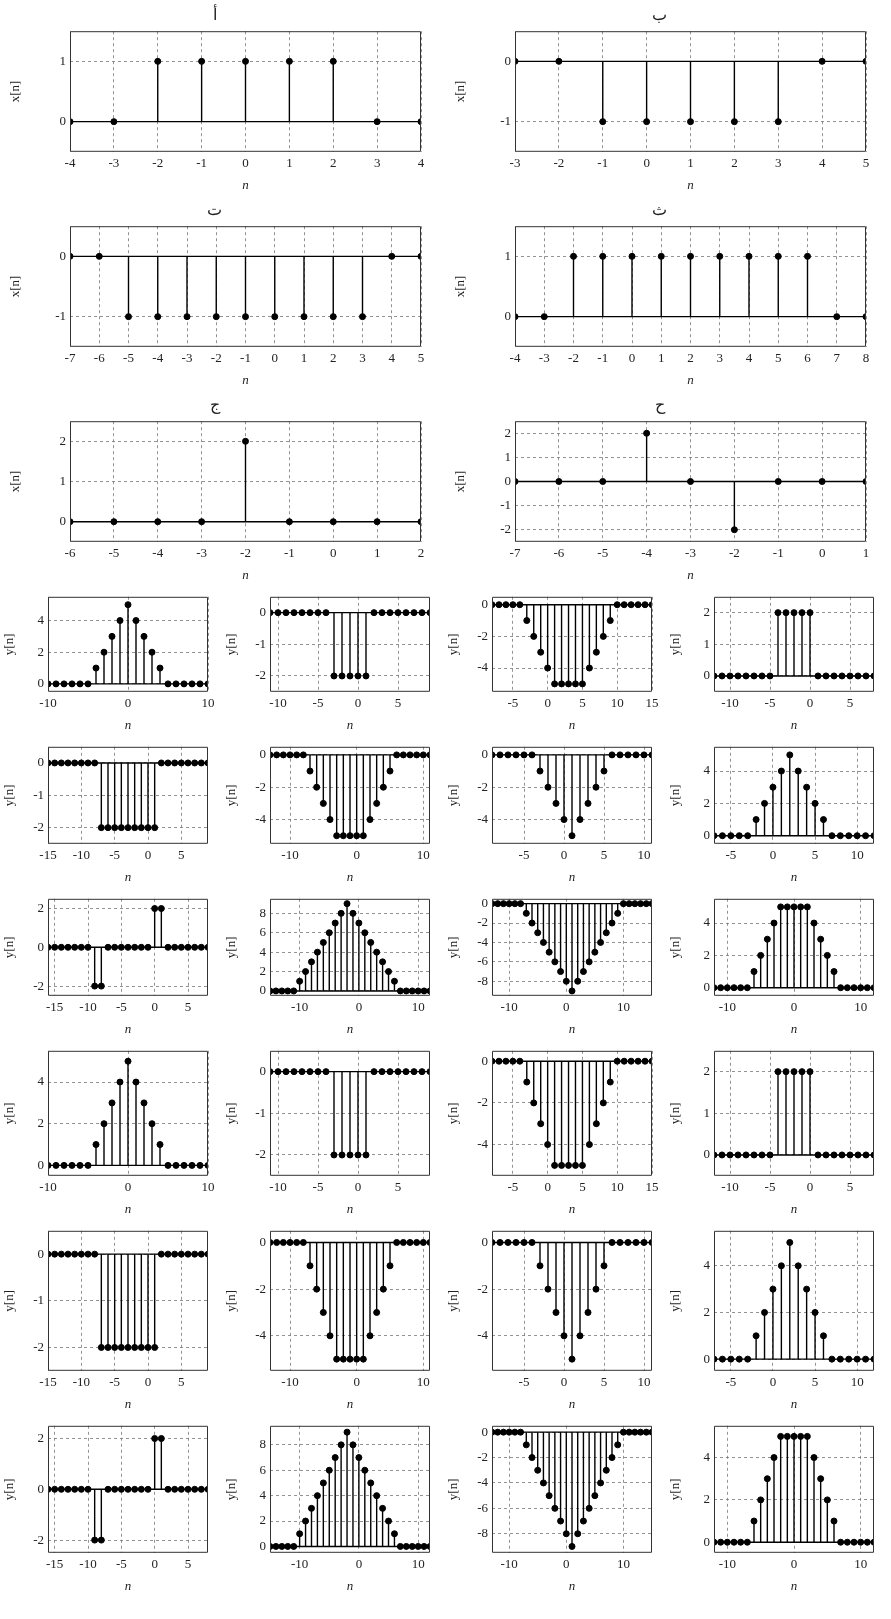 Image resolution: width=891 pixels, height=1619 pixels. I want to click on x-tick-label: 4, so click(421, 163).